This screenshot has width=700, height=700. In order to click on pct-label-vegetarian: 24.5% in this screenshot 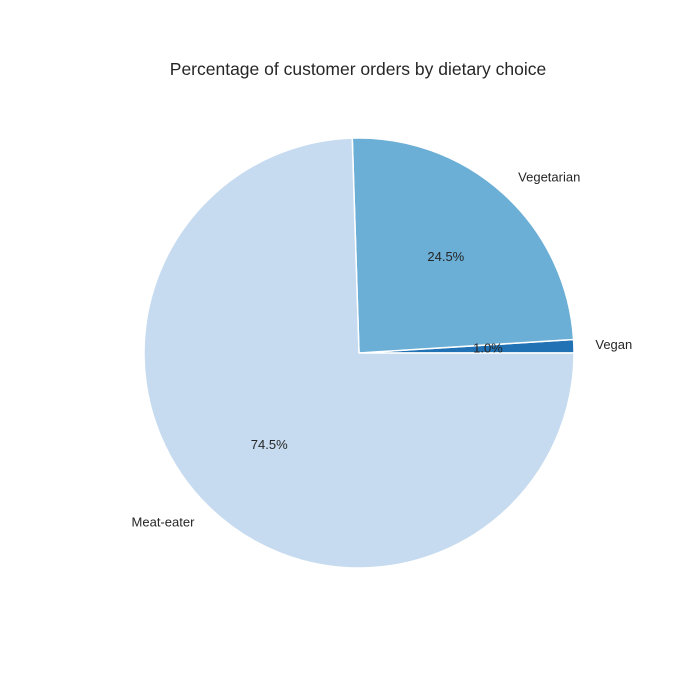, I will do `click(445, 256)`.